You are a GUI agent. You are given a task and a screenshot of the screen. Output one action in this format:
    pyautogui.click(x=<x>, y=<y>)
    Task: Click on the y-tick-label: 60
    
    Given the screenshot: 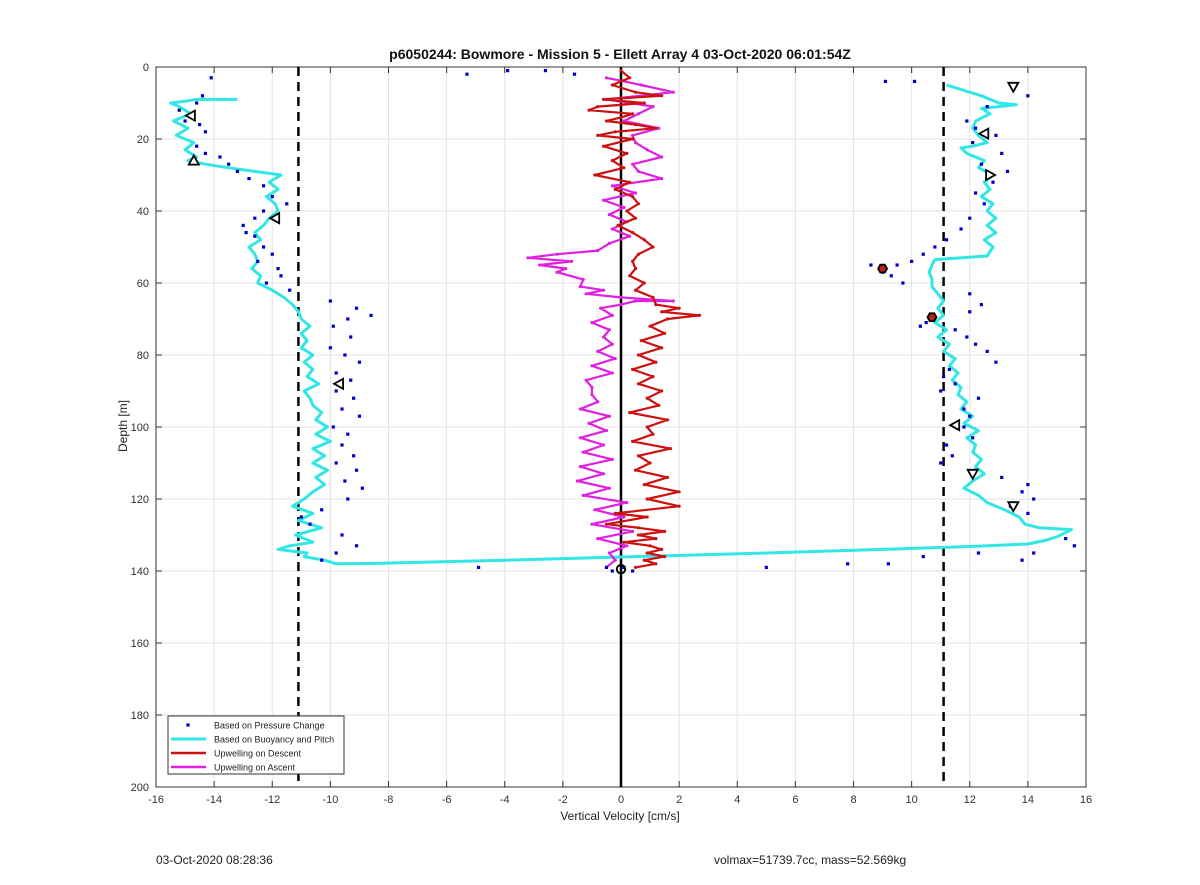 What is the action you would take?
    pyautogui.click(x=143, y=284)
    